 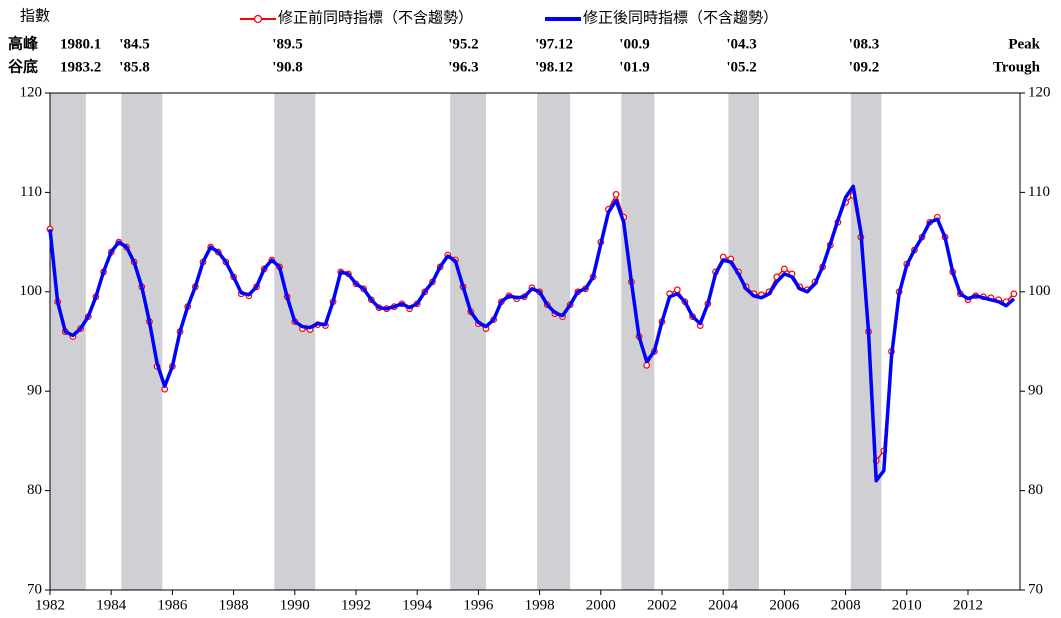 What do you see at coordinates (1035, 589) in the screenshot?
I see `y2-tick-label: 70` at bounding box center [1035, 589].